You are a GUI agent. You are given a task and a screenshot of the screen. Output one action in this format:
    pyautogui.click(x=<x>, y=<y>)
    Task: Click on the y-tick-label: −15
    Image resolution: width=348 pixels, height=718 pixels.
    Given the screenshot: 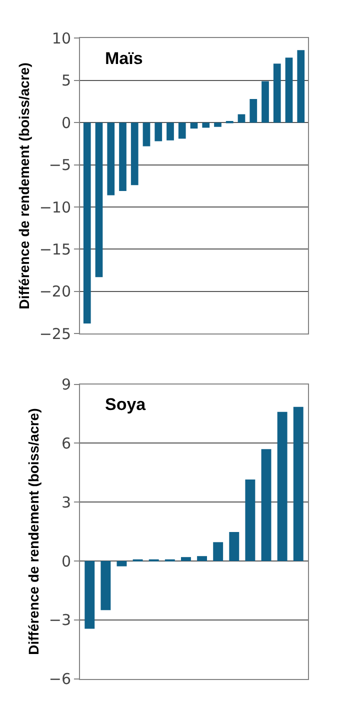 What is the action you would take?
    pyautogui.click(x=55, y=249)
    